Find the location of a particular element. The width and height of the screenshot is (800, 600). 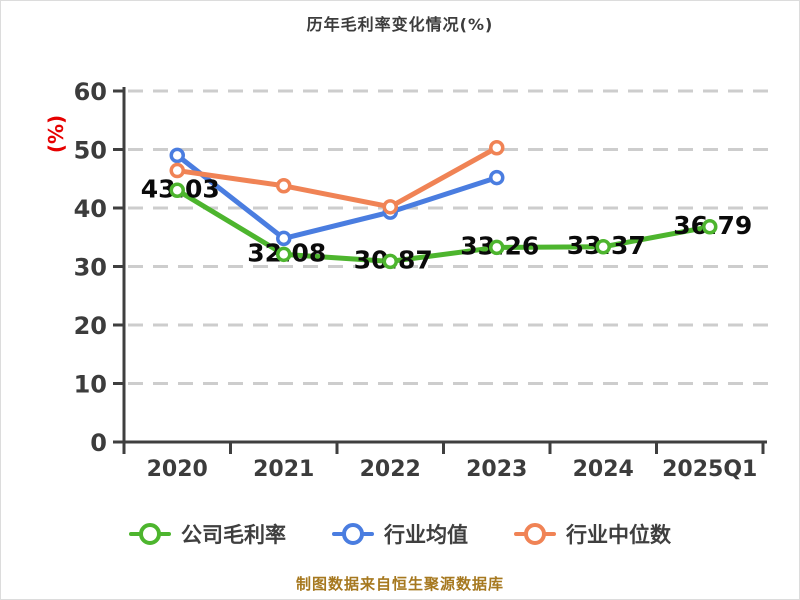

legend-marker-orange-icon is located at coordinates (535, 534).